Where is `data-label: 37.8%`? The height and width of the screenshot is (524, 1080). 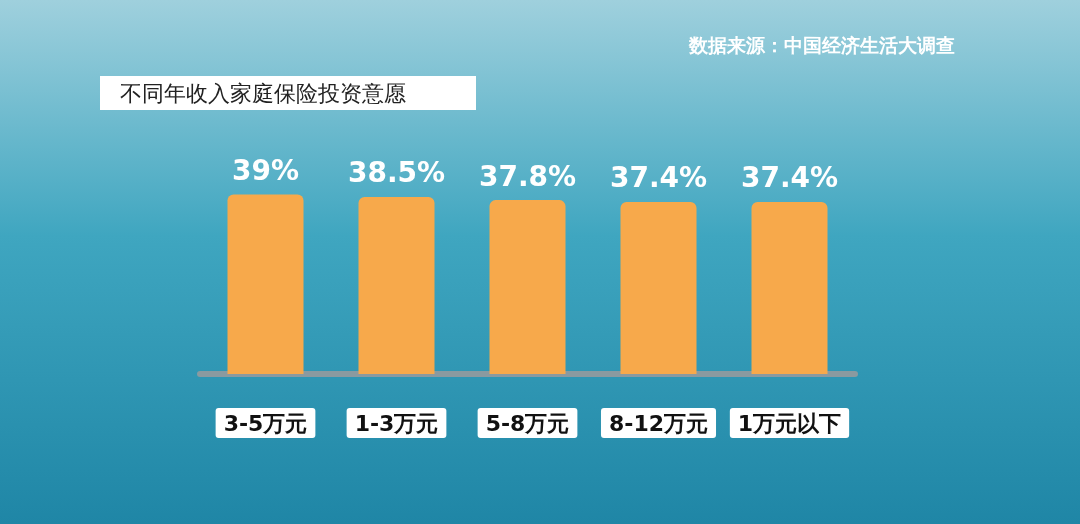
data-label: 37.8% is located at coordinates (527, 176).